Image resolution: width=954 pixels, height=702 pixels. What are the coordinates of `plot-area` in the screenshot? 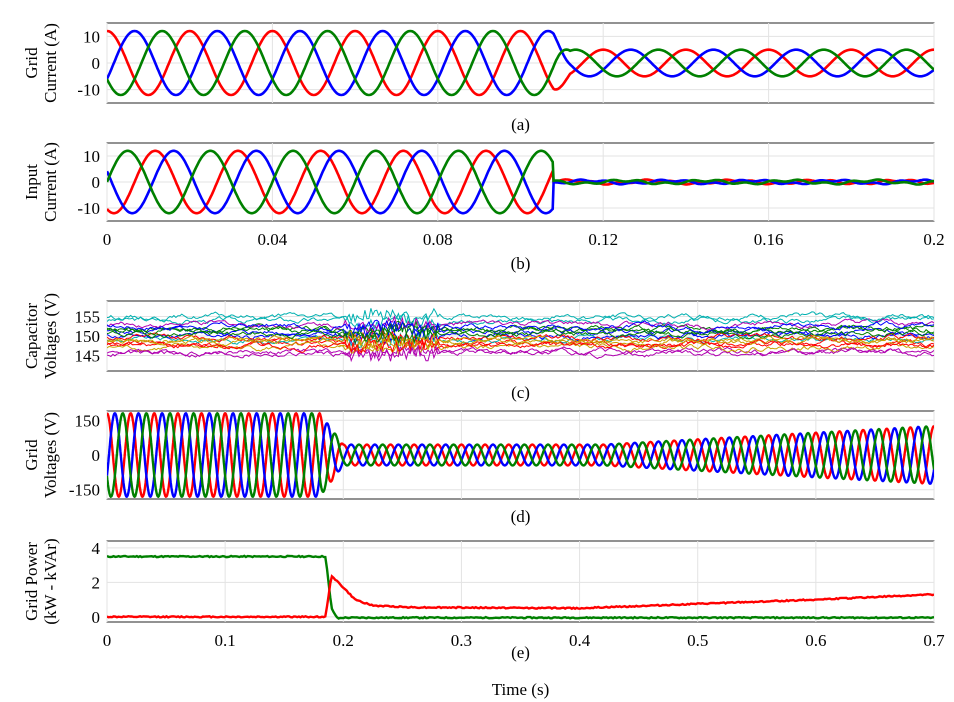 It's located at (520, 581).